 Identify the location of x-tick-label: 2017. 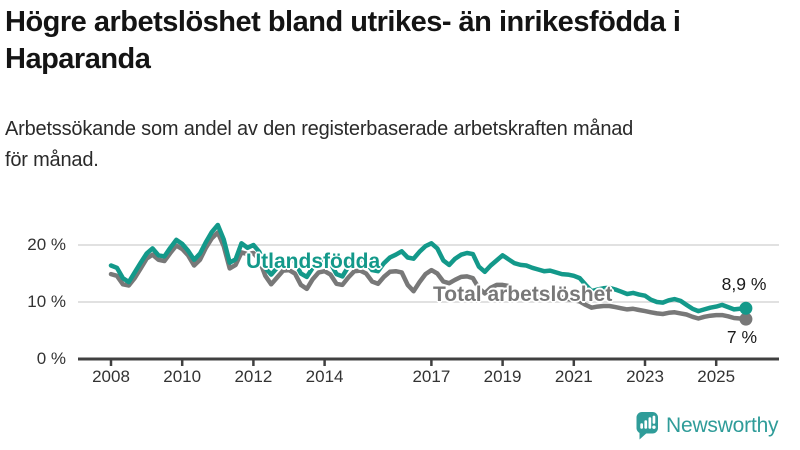
(431, 376).